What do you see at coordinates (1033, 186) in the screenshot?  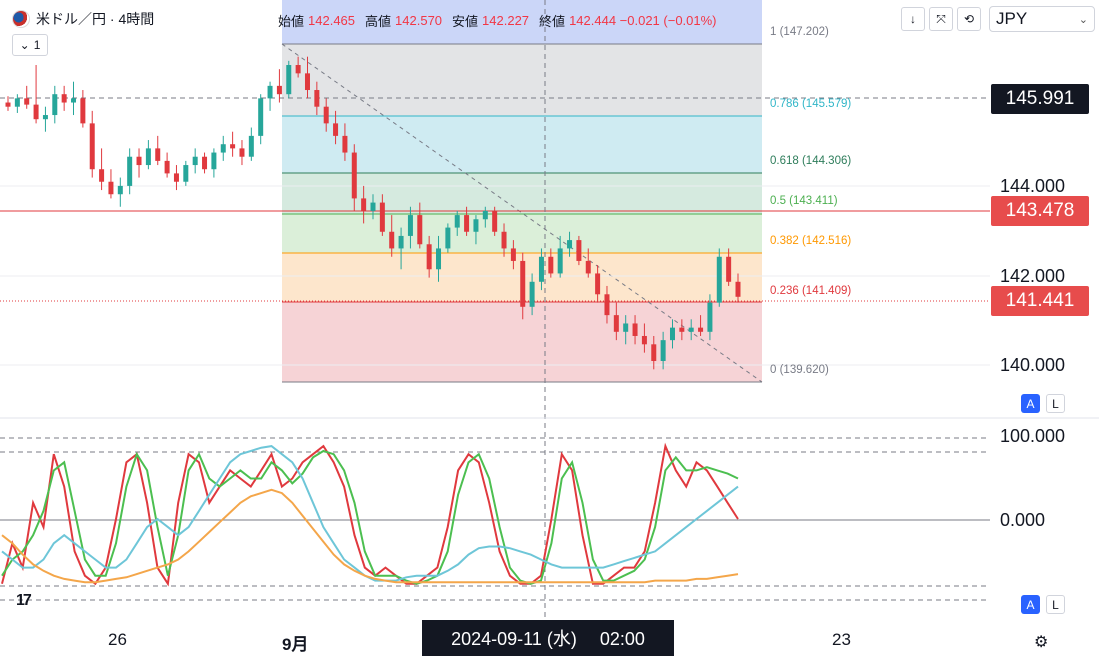 I see `price-tick-144: 144.000` at bounding box center [1033, 186].